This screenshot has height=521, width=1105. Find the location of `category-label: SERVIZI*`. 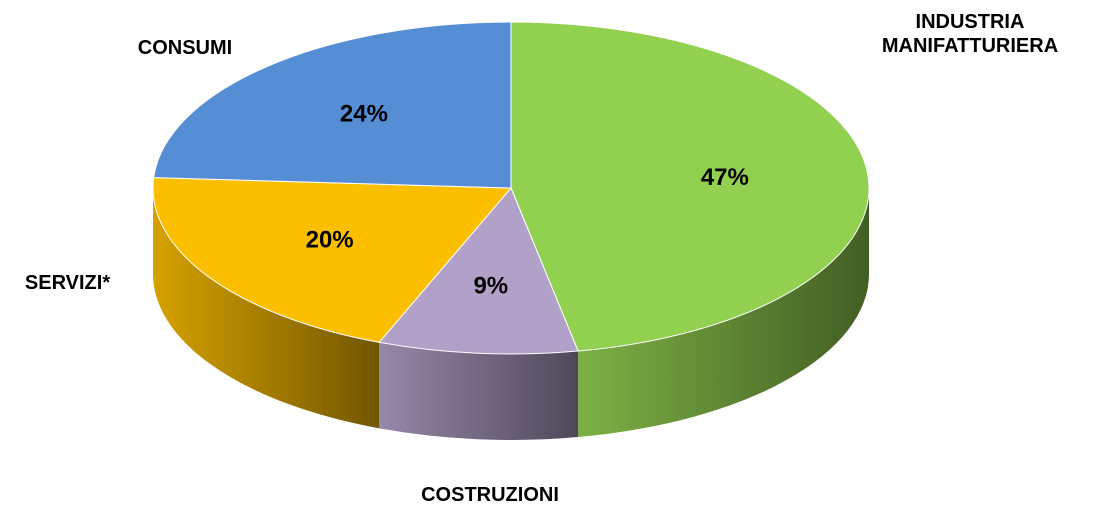

category-label: SERVIZI* is located at coordinates (67, 283).